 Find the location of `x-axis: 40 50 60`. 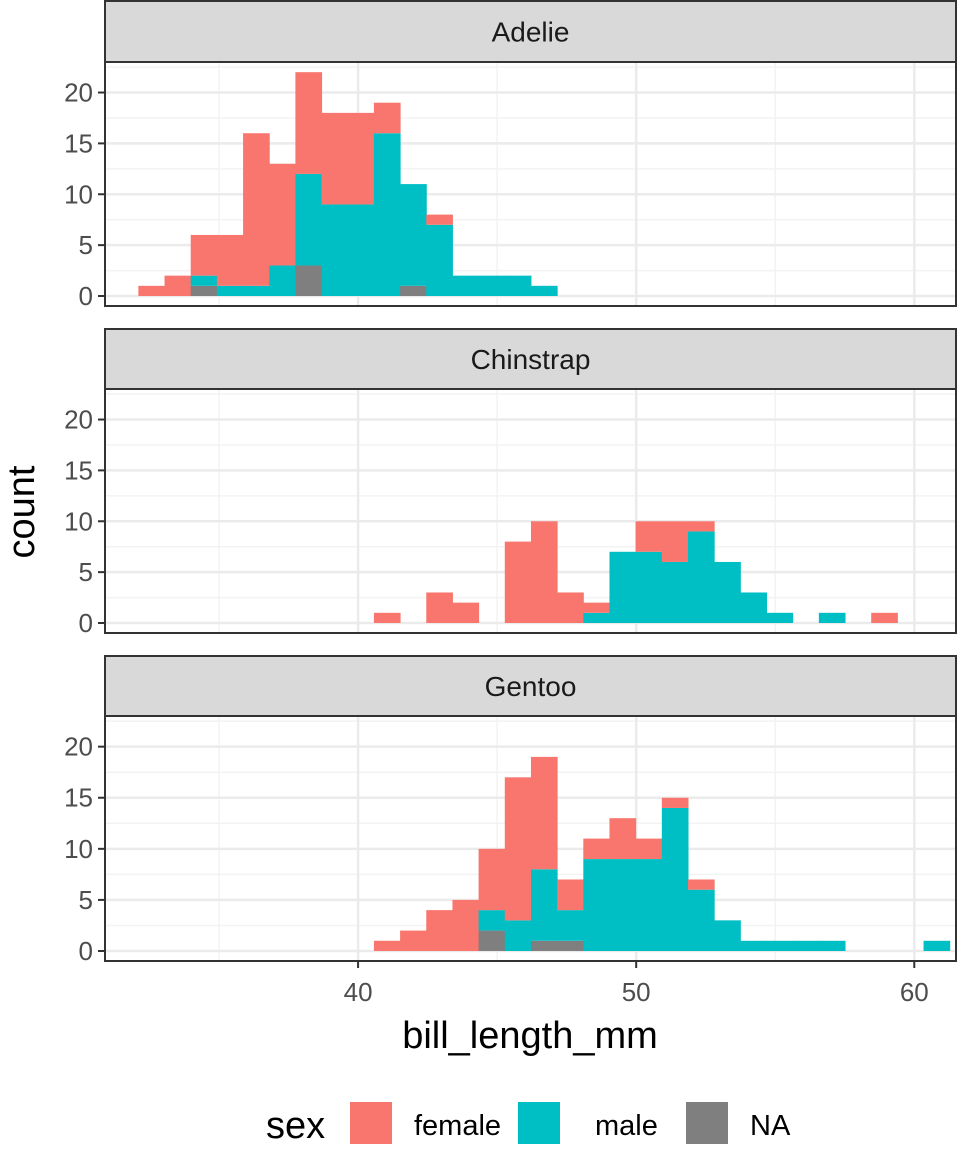

x-axis: 40 50 60 is located at coordinates (636, 984).